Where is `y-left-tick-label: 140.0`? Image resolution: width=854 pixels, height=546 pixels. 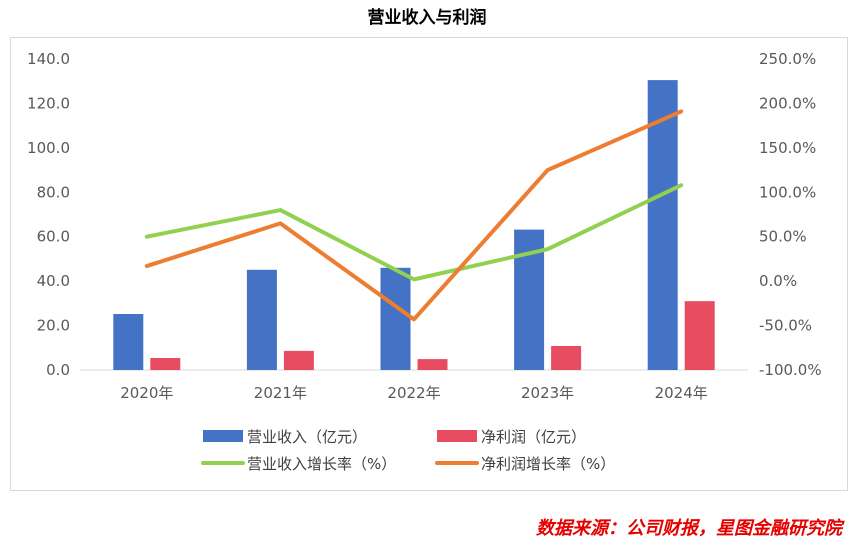 y-left-tick-label: 140.0 is located at coordinates (48, 59).